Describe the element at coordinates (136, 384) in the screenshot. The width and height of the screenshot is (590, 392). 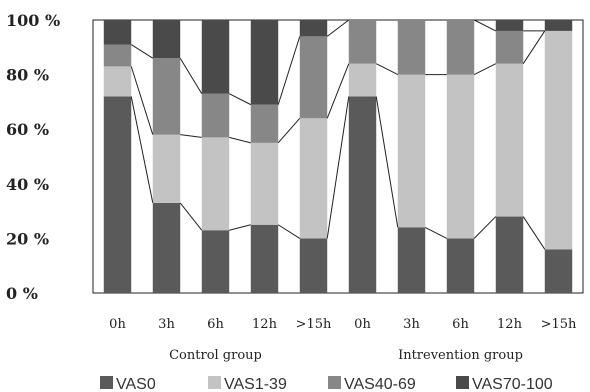
I see `legend-label: VAS0` at that location.